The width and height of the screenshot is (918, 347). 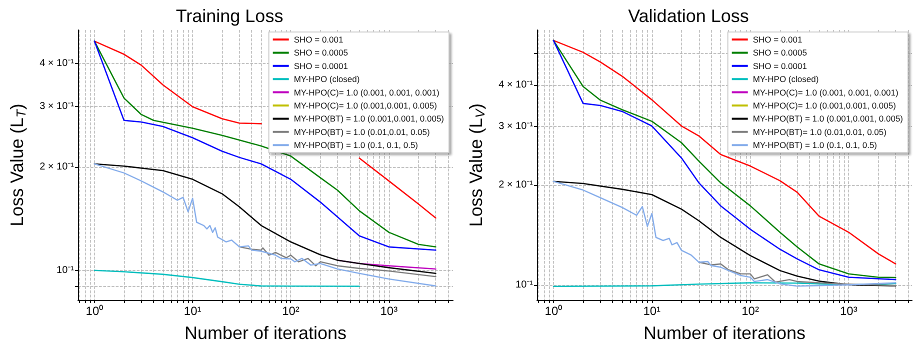 What do you see at coordinates (688, 16) in the screenshot?
I see `chart-title: Validation Loss` at bounding box center [688, 16].